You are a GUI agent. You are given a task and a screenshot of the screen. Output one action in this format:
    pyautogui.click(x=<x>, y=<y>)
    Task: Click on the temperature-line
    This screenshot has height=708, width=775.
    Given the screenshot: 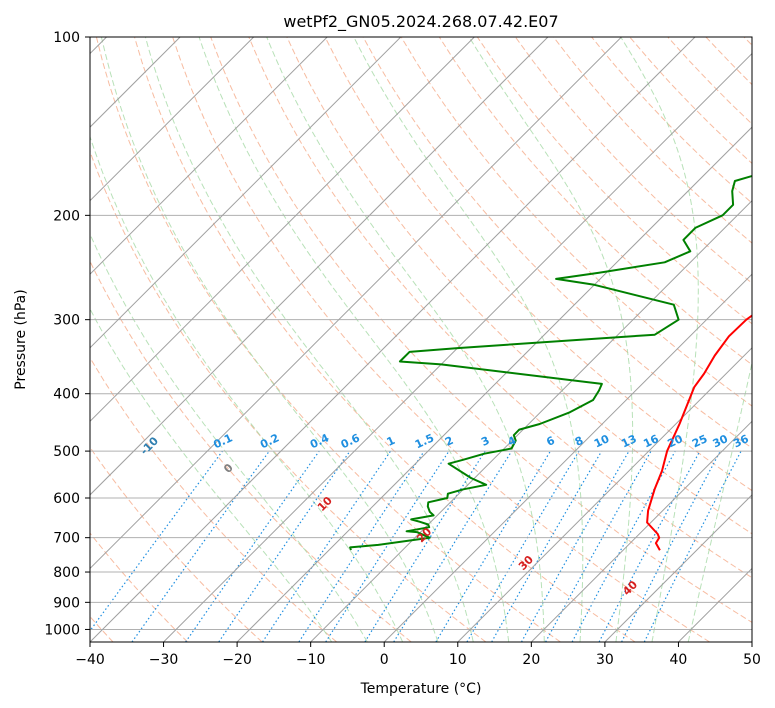 What is the action you would take?
    pyautogui.click(x=699, y=432)
    